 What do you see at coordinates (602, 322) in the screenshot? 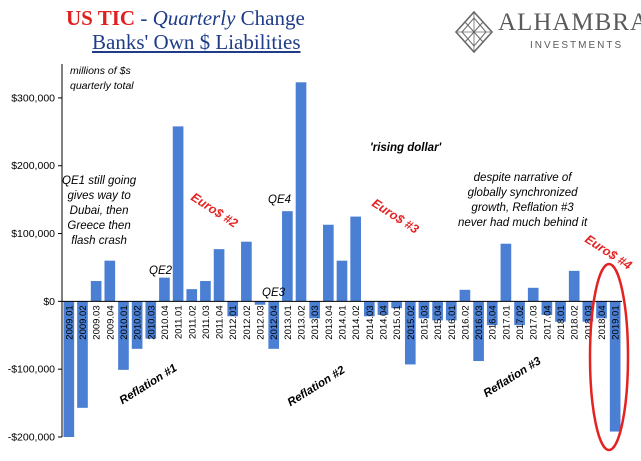
I see `x-tick-label: 2018.04` at bounding box center [602, 322].